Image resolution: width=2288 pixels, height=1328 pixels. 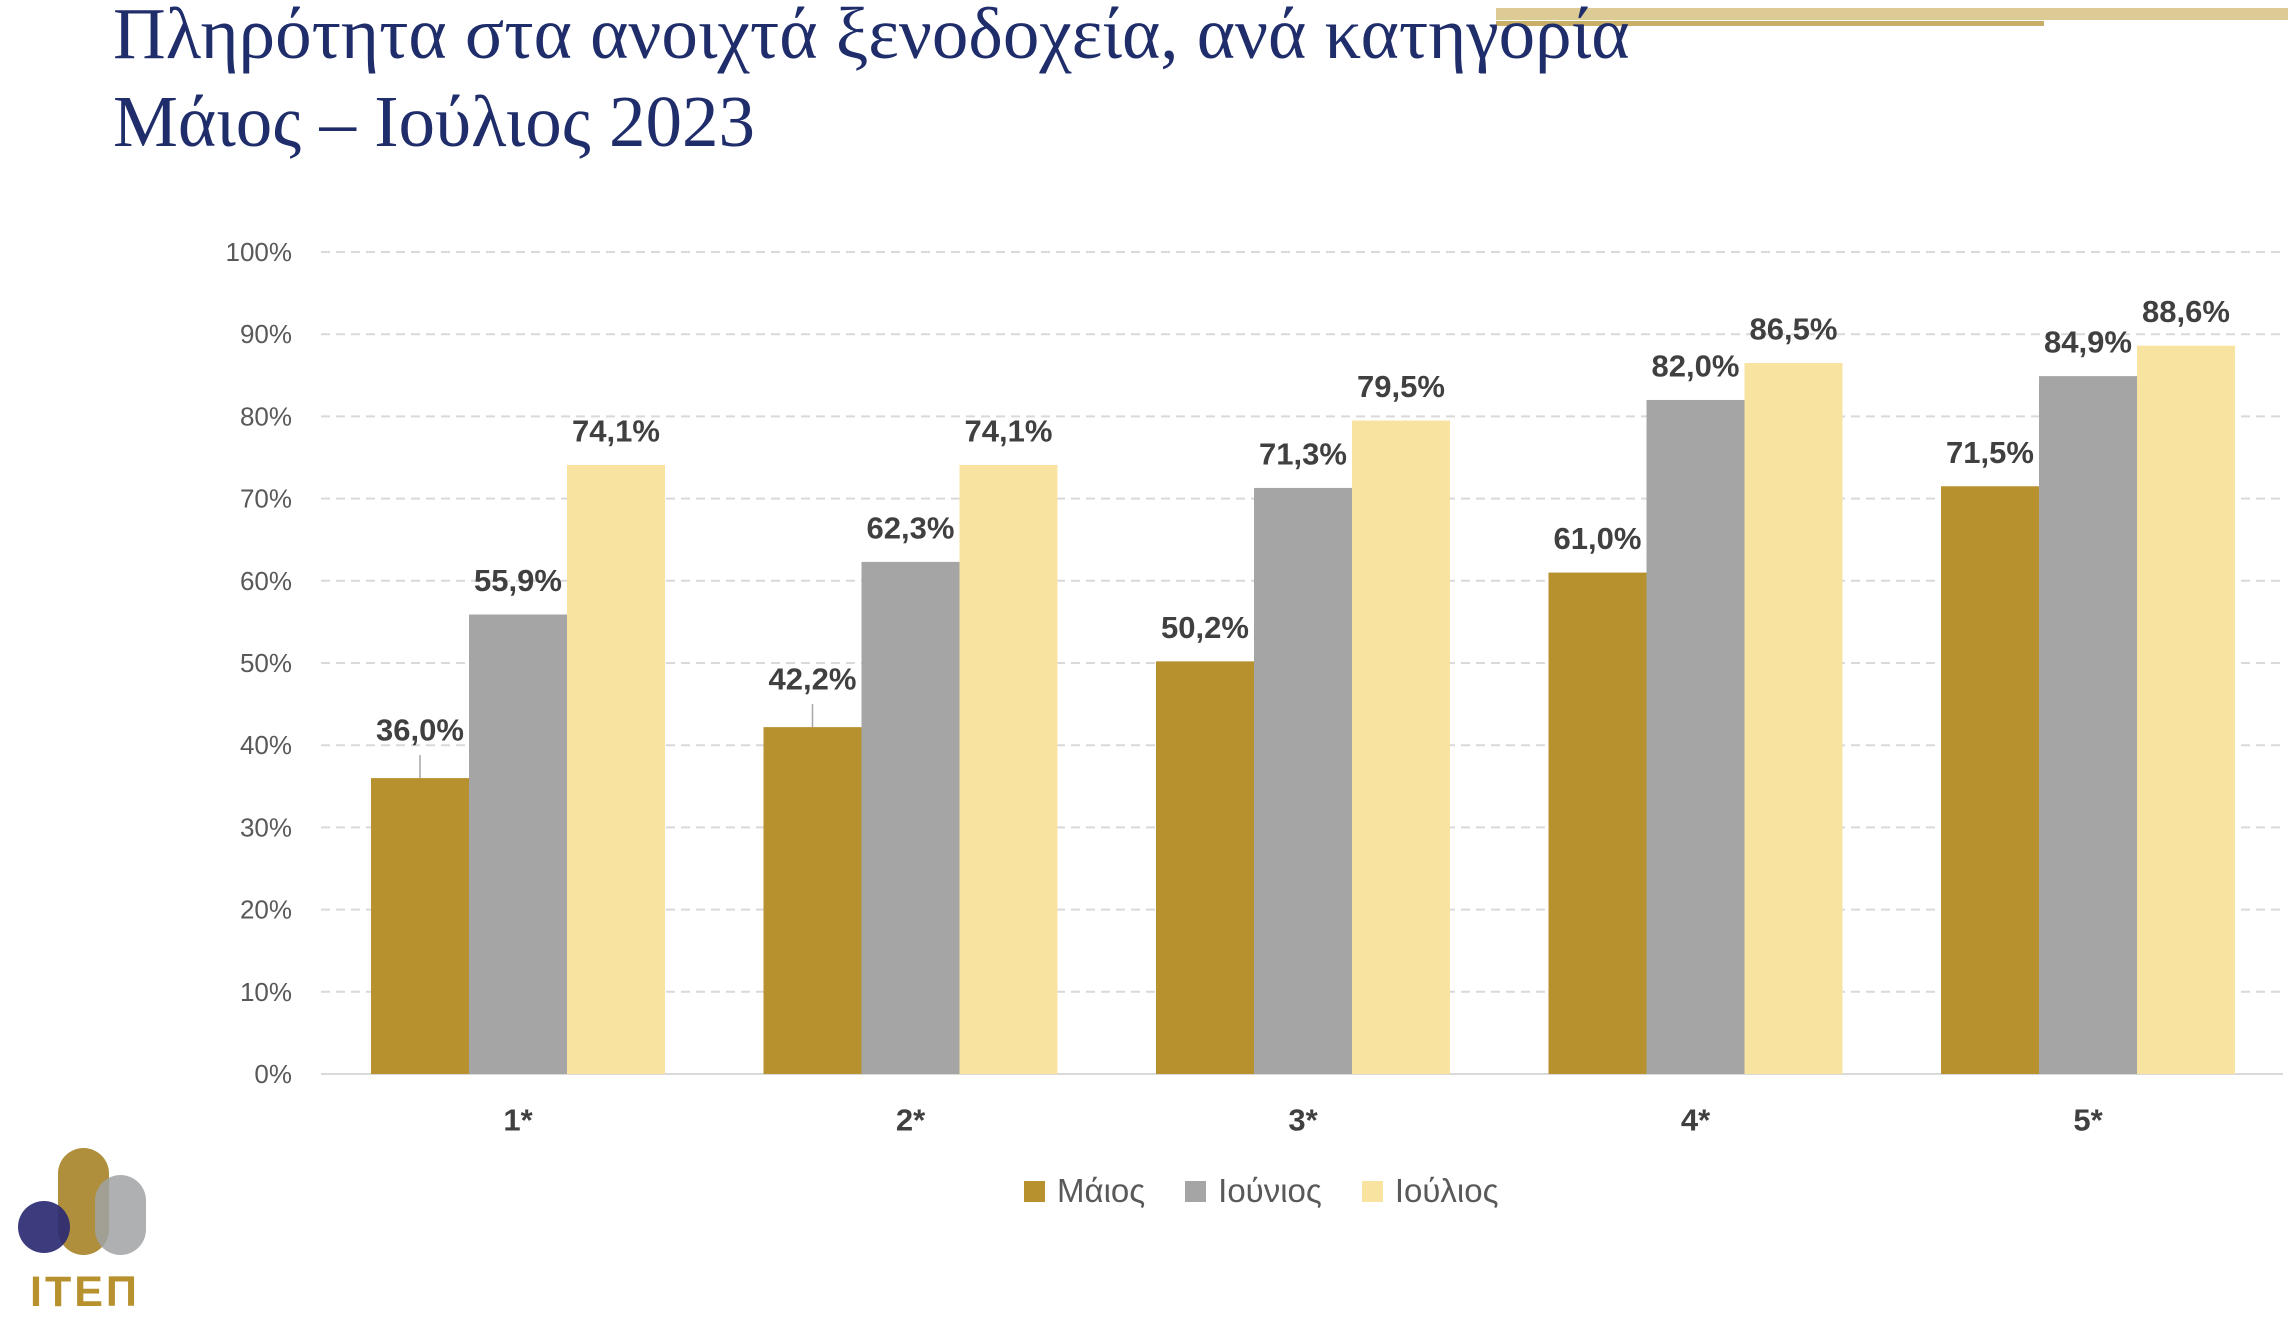 I want to click on legend-label: Ιούνιος, so click(x=1270, y=1190).